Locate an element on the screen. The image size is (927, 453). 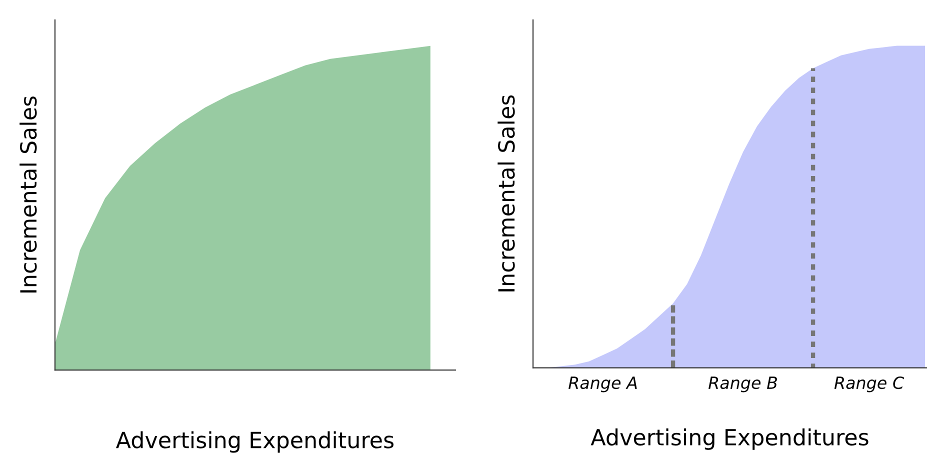
x-tick-label: Range C is located at coordinates (869, 384).